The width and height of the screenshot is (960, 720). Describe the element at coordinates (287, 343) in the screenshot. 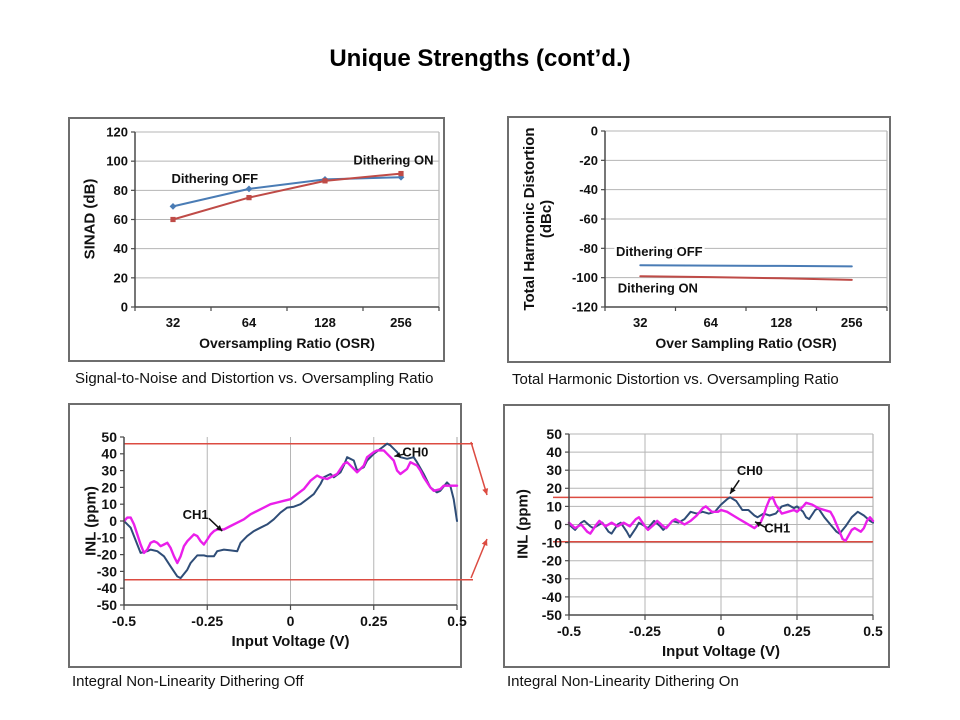

I see `svg-text: Oversampling Ratio (OSR)` at that location.